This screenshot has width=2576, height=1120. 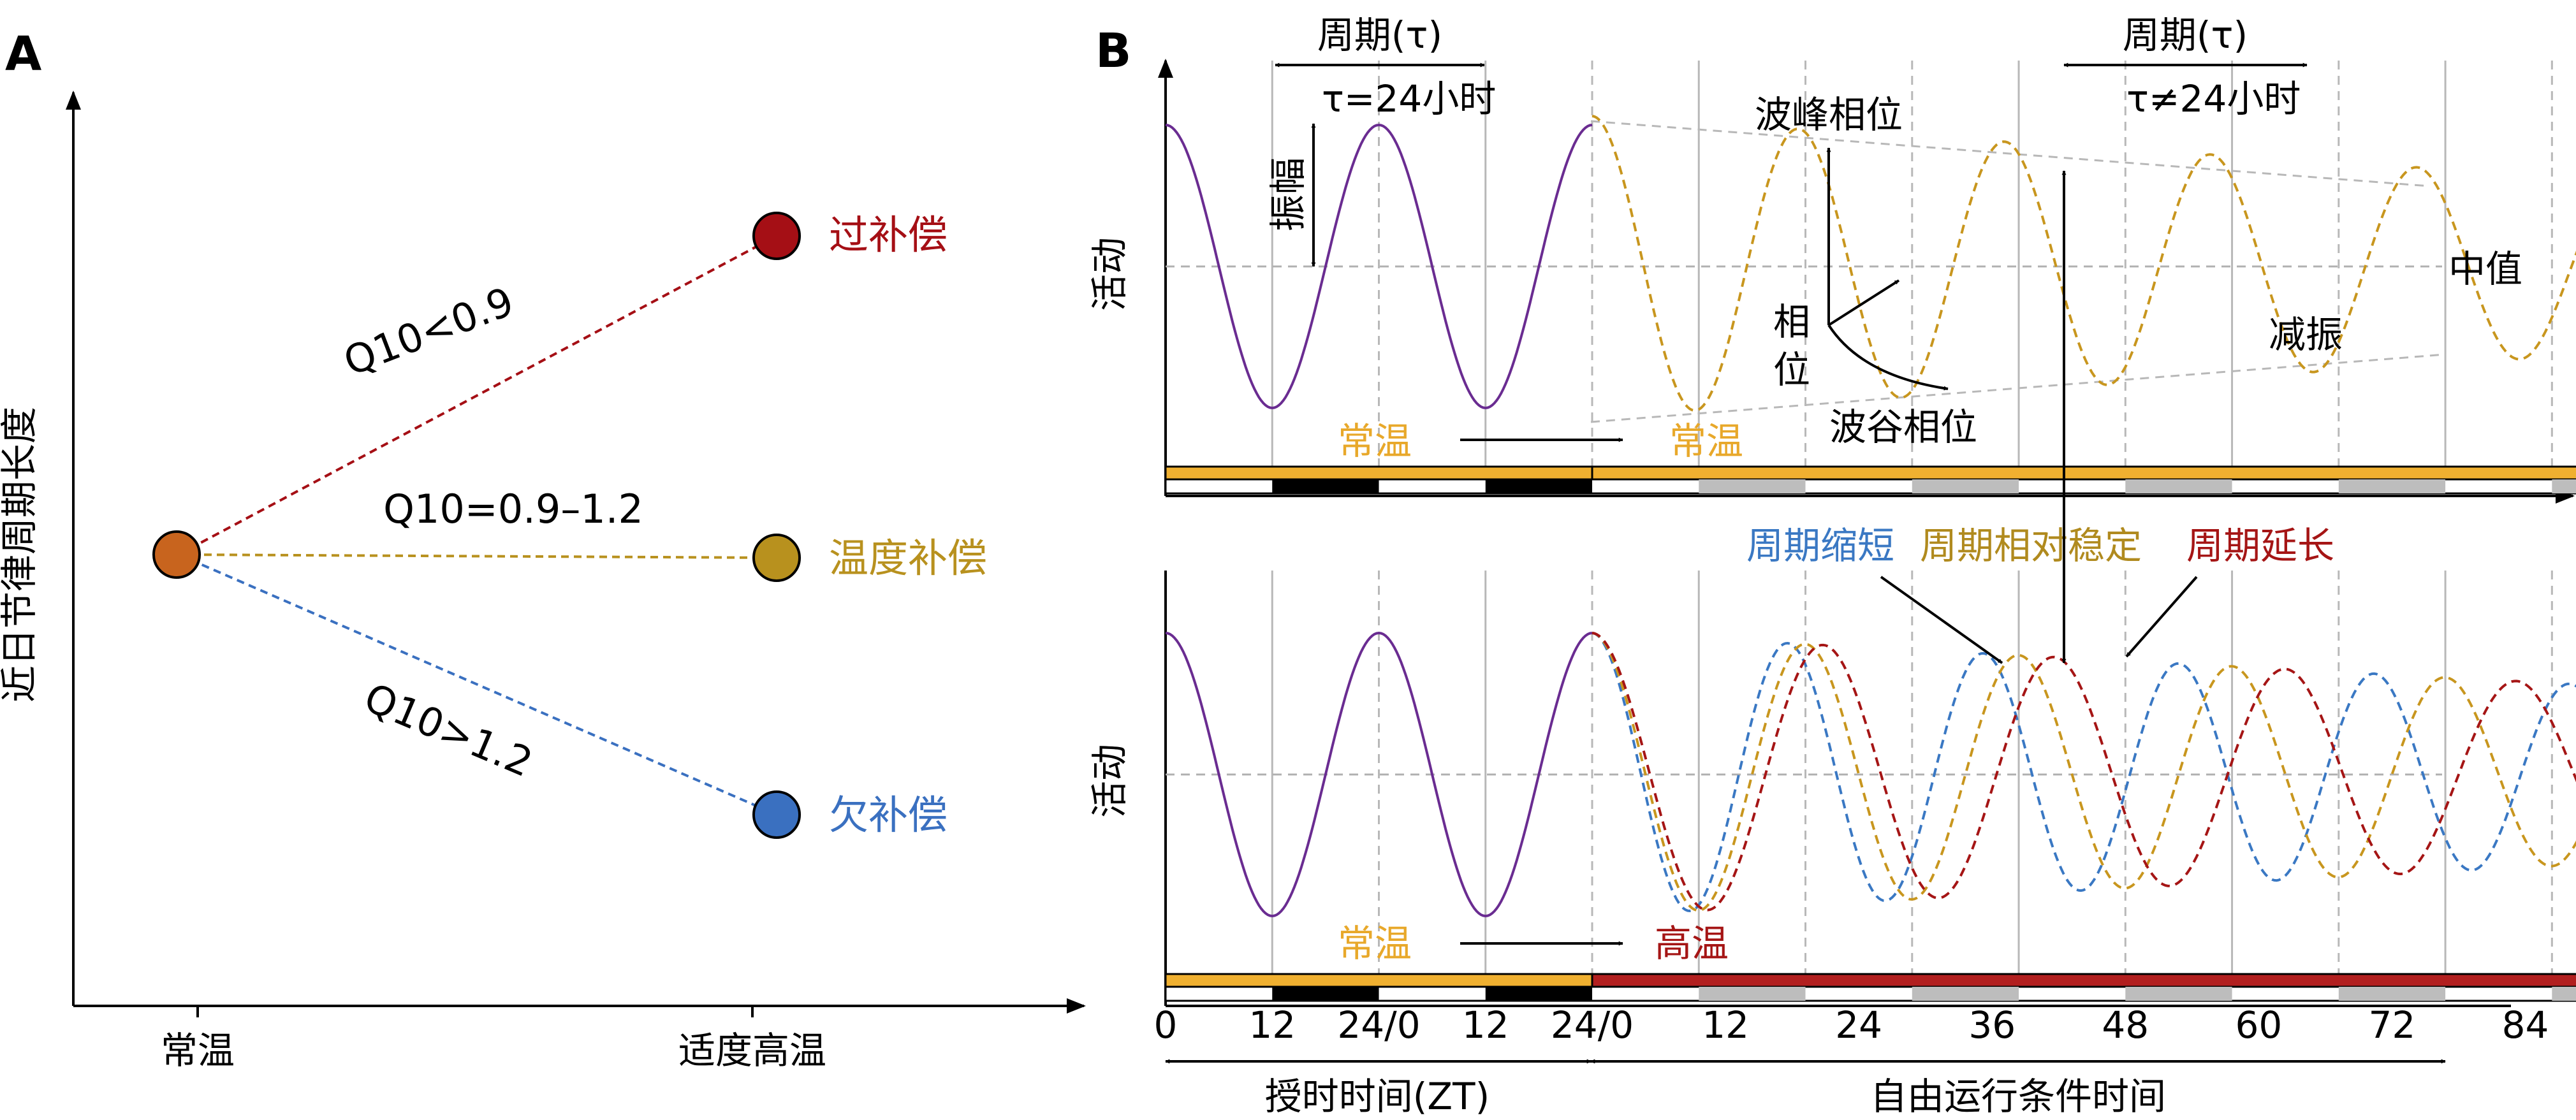 What do you see at coordinates (776, 236) in the screenshot?
I see `over-dot` at bounding box center [776, 236].